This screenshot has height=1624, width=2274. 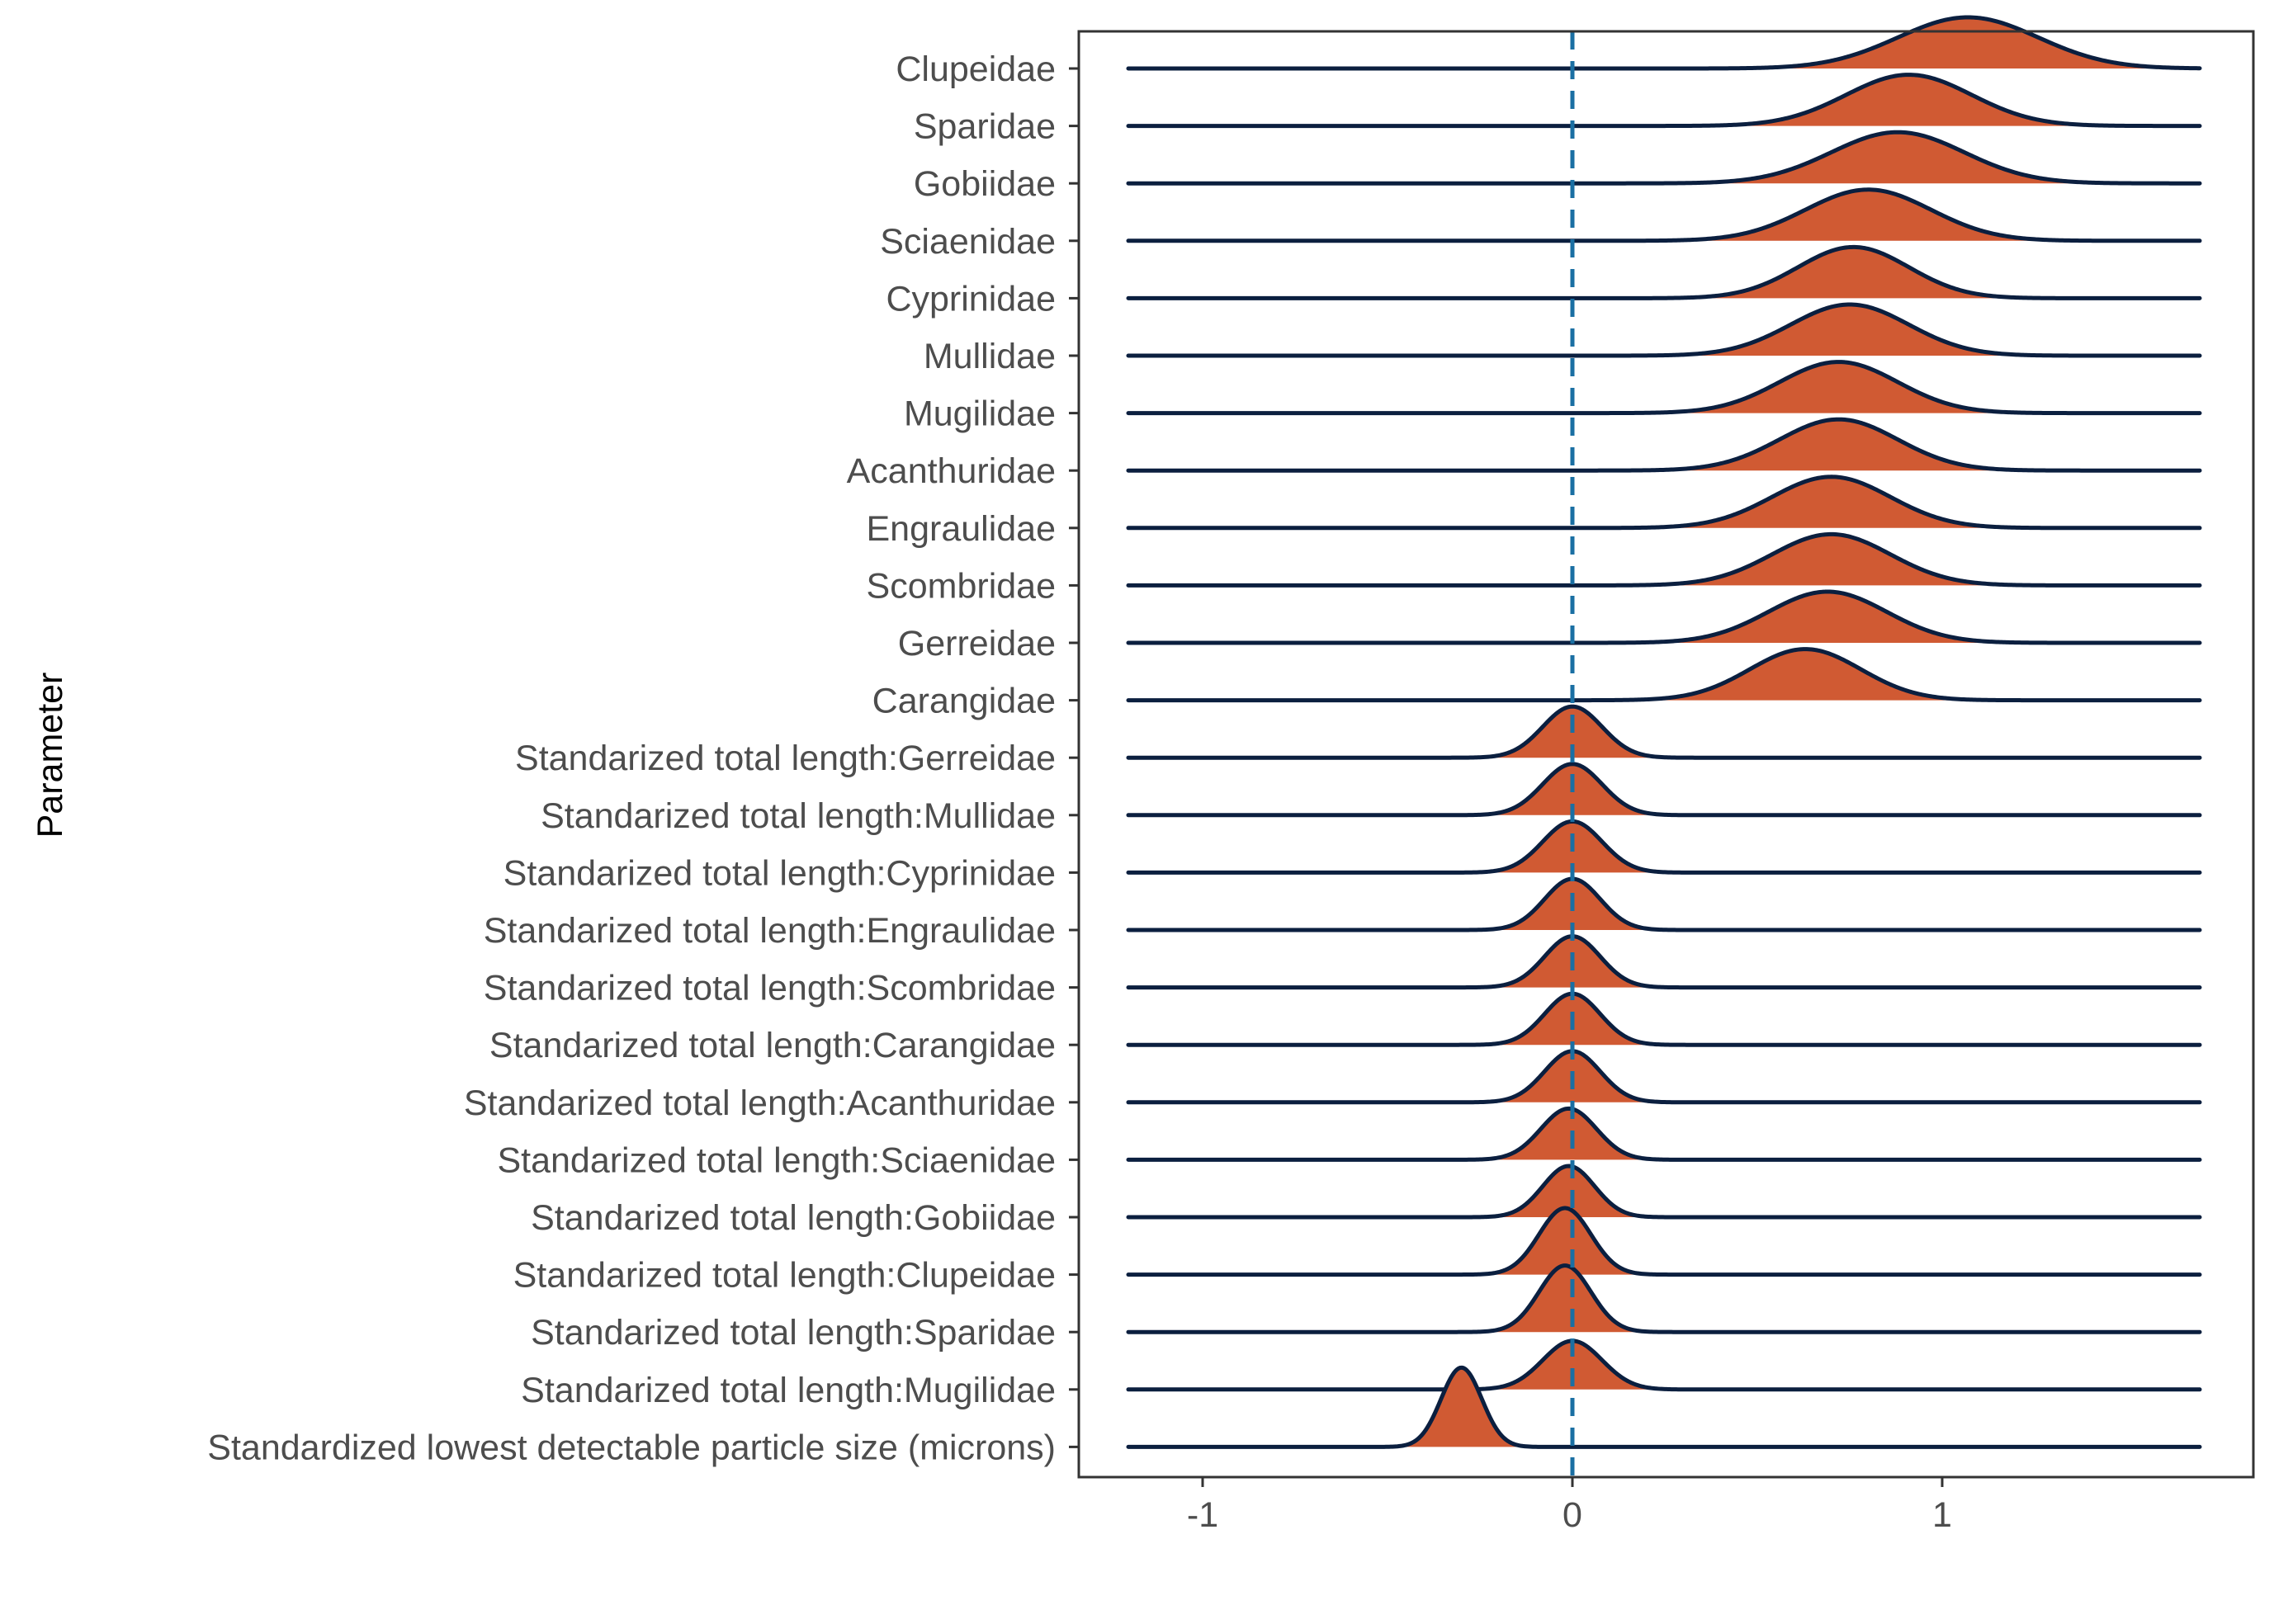 I want to click on y-tick-label: Standarized total length:Engraulidae, so click(x=770, y=931).